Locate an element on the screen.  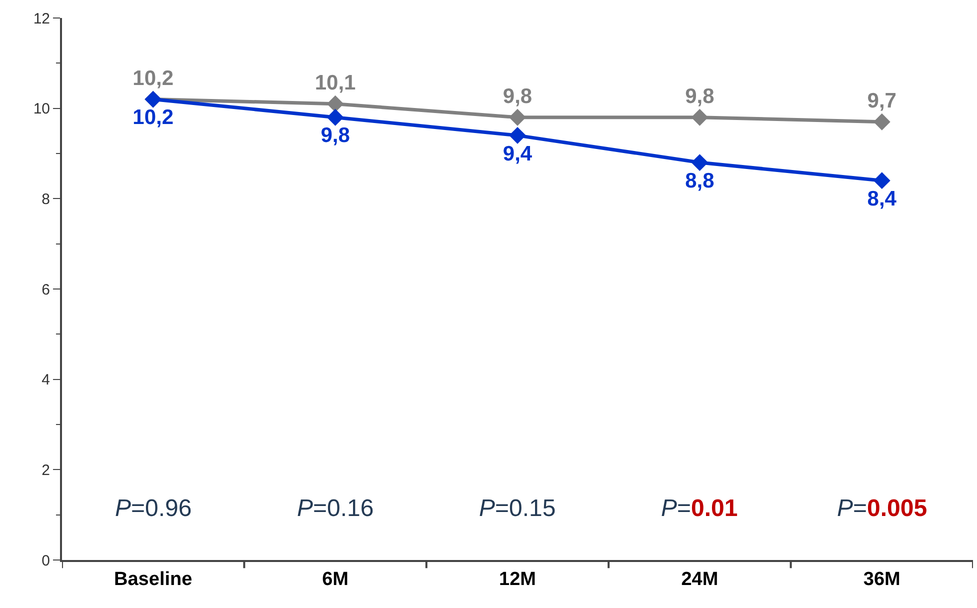
x-tick-label: 6M is located at coordinates (335, 579).